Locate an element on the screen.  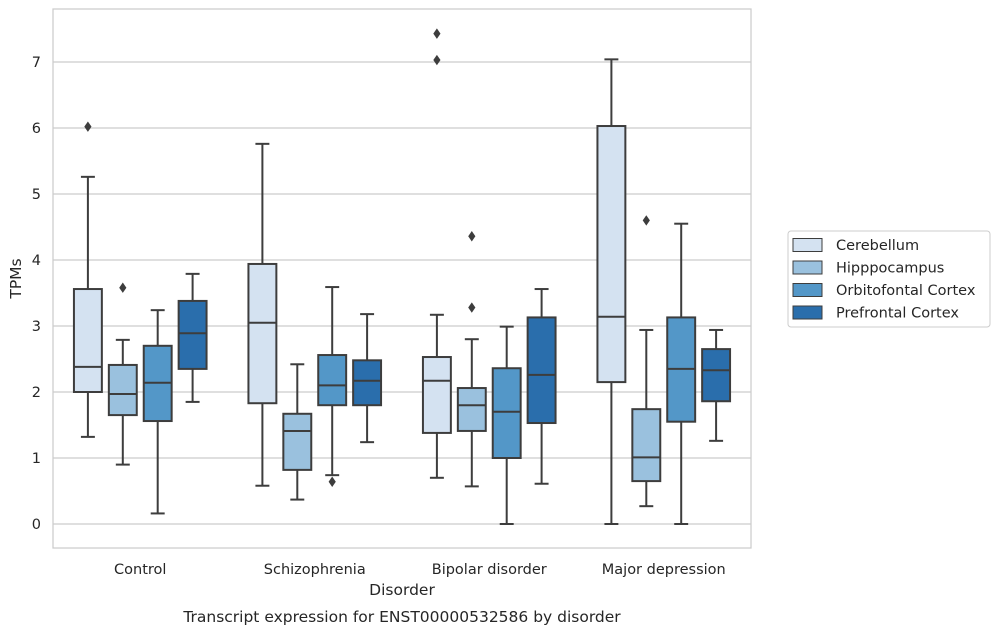
legend-label: Orbitofontal Cortex is located at coordinates (906, 291).